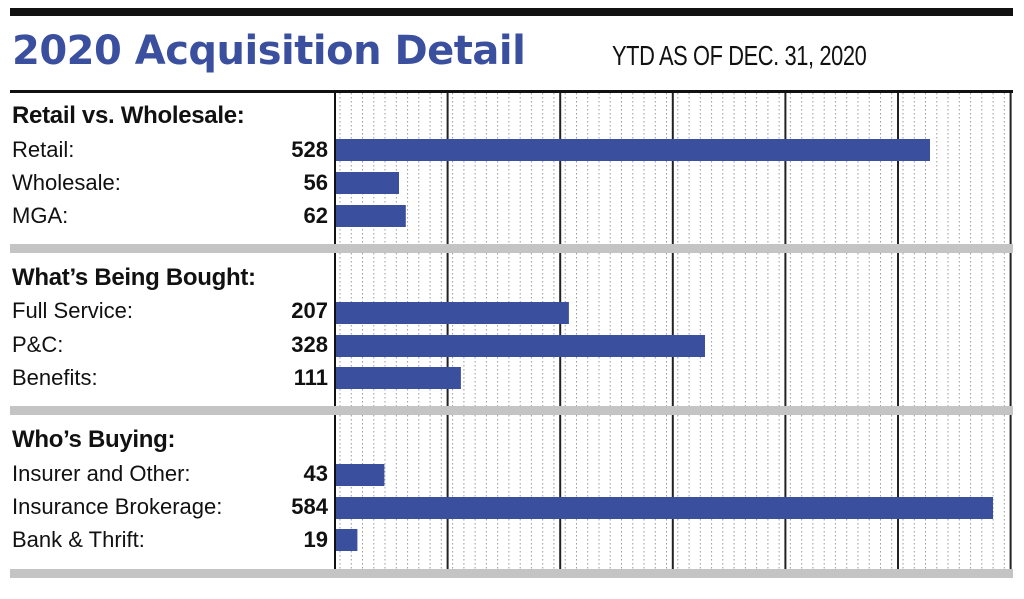  What do you see at coordinates (134, 277) in the screenshot?
I see `section-title-whats-being-bought: What’s Being Bought:` at bounding box center [134, 277].